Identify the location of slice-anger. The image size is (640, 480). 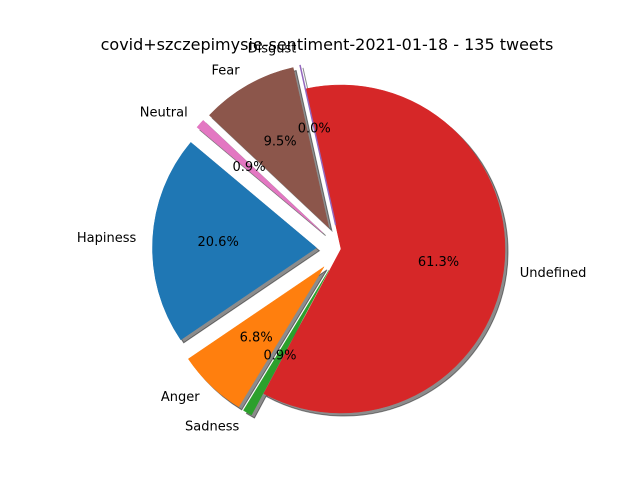
(256, 337).